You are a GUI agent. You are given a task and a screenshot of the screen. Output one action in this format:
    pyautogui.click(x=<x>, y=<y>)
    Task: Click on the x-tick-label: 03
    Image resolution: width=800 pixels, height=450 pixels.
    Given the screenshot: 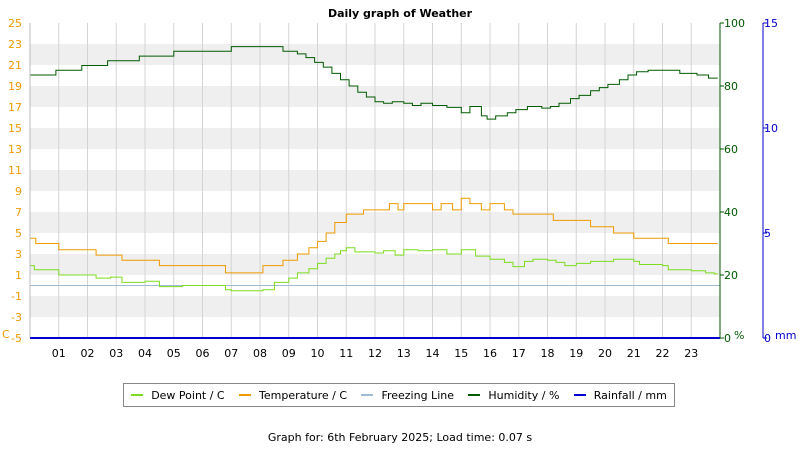 What is the action you would take?
    pyautogui.click(x=116, y=353)
    